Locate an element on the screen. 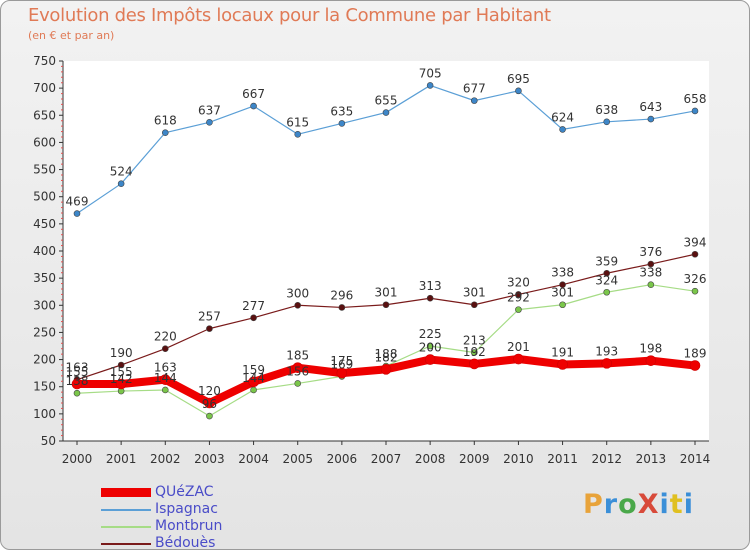 This screenshot has width=750, height=550. y-tick-label: 350 is located at coordinates (44, 278).